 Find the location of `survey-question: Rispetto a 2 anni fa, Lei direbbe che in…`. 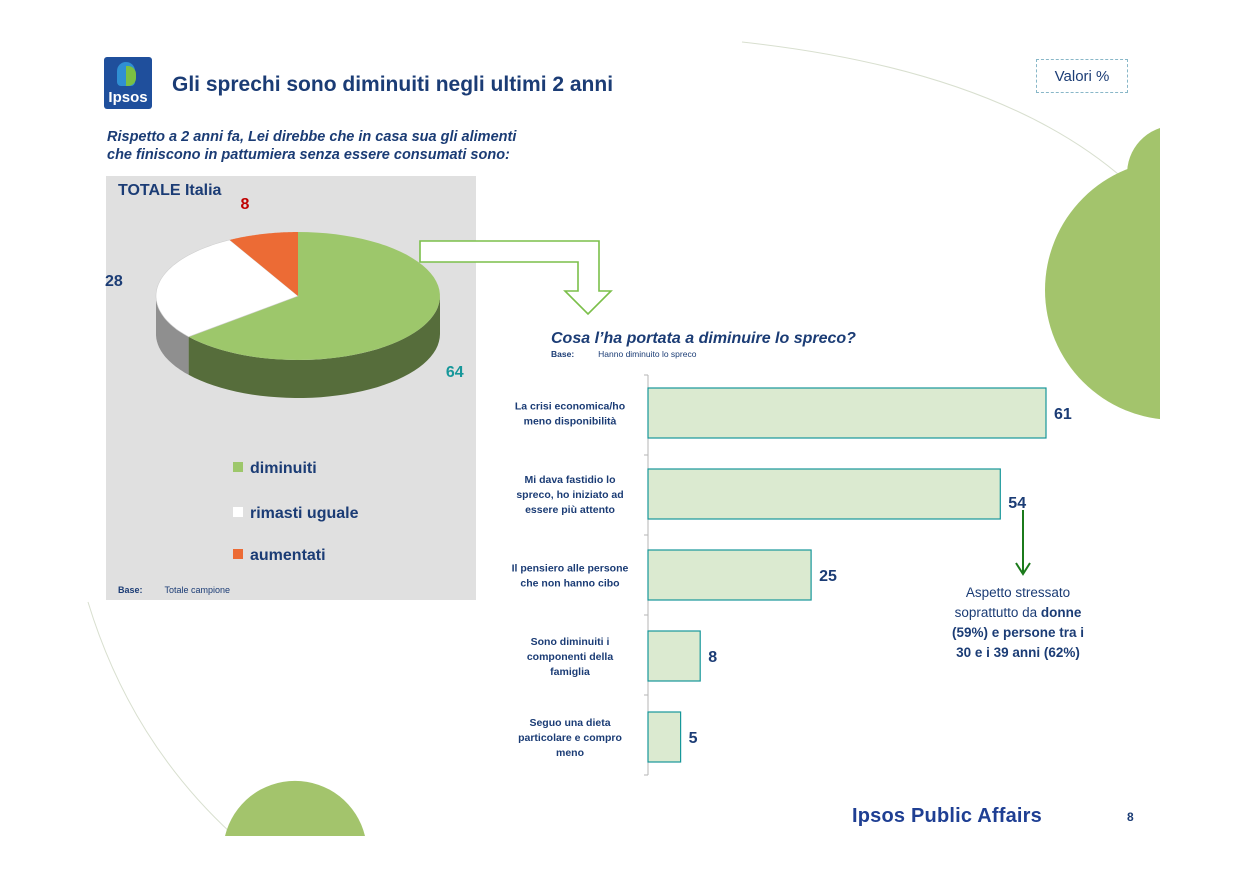

survey-question: Rispetto a 2 anni fa, Lei direbbe che in… is located at coordinates (387, 146).